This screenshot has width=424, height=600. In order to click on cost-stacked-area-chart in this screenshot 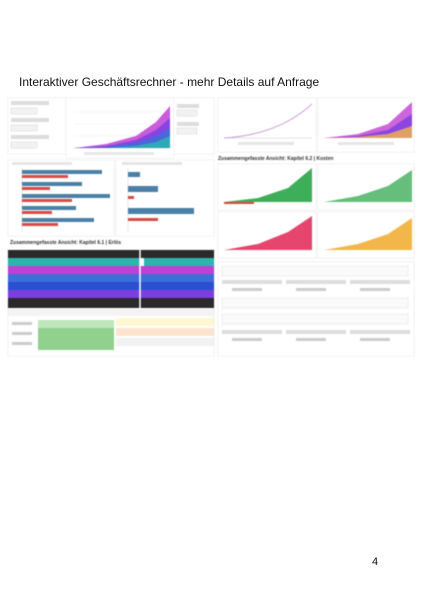, I will do `click(366, 125)`.